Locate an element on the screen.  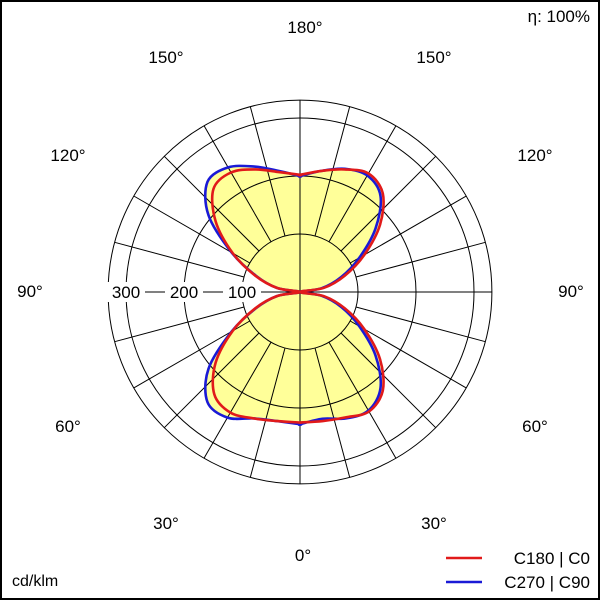
radial-tick-labels: 100 200 300 is located at coordinates (184, 292).